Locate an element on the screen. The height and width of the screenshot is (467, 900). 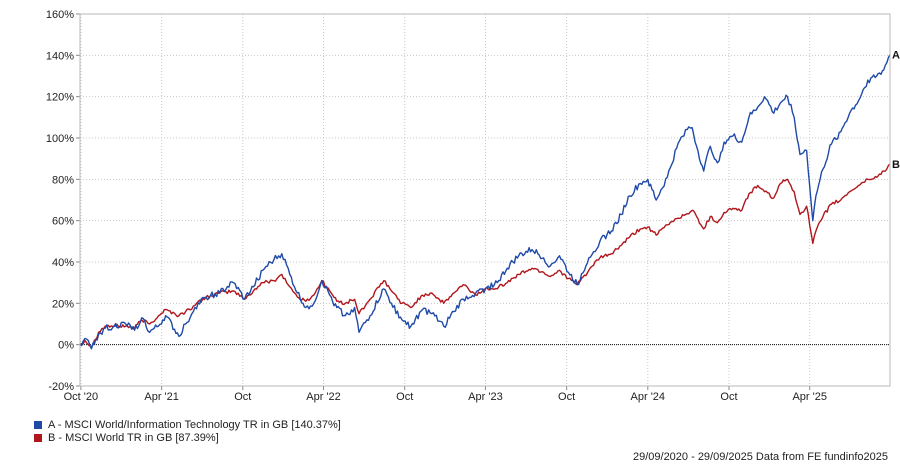
y-tick-label: 160% is located at coordinates (60, 15).